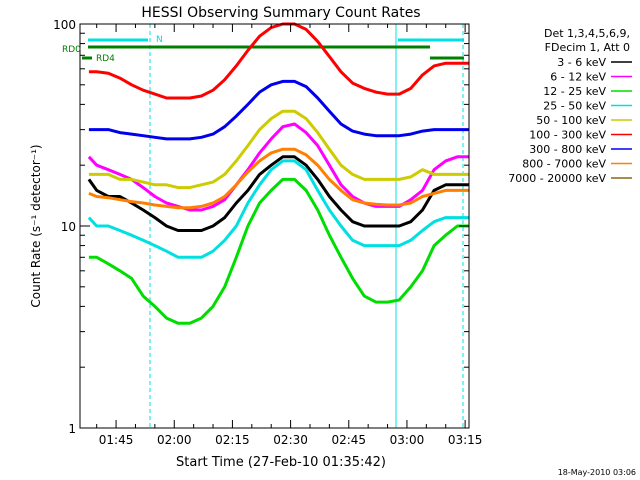 Image resolution: width=640 pixels, height=480 pixels. Describe the element at coordinates (587, 33) in the screenshot. I see `legend-header-line-1: Det 1,3,4,5,6,9,` at that location.